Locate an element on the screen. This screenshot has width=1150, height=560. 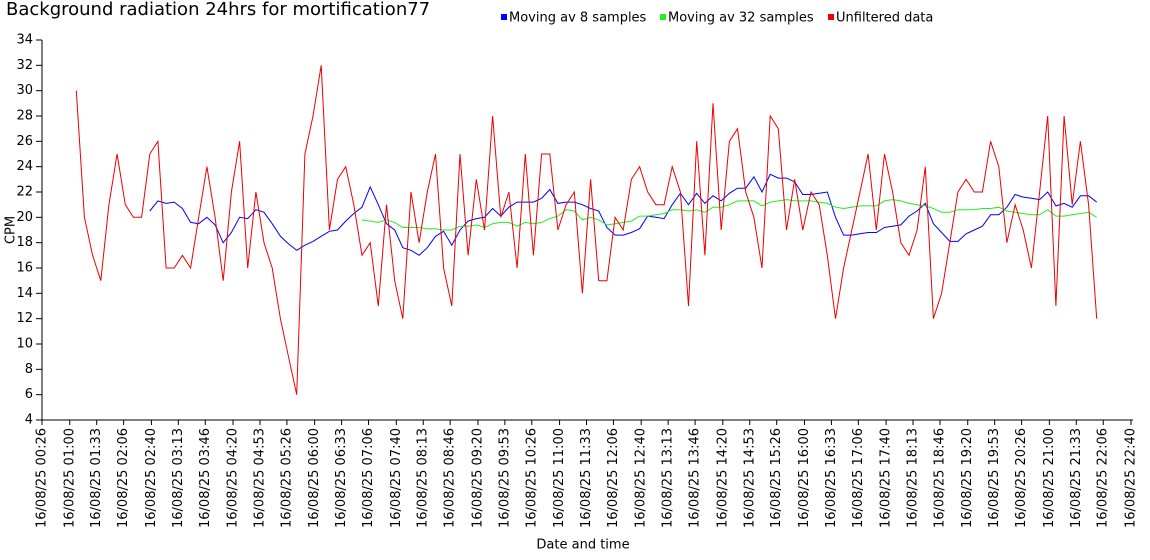
x-tick-label: 16/08/25 04:53 is located at coordinates (259, 478).